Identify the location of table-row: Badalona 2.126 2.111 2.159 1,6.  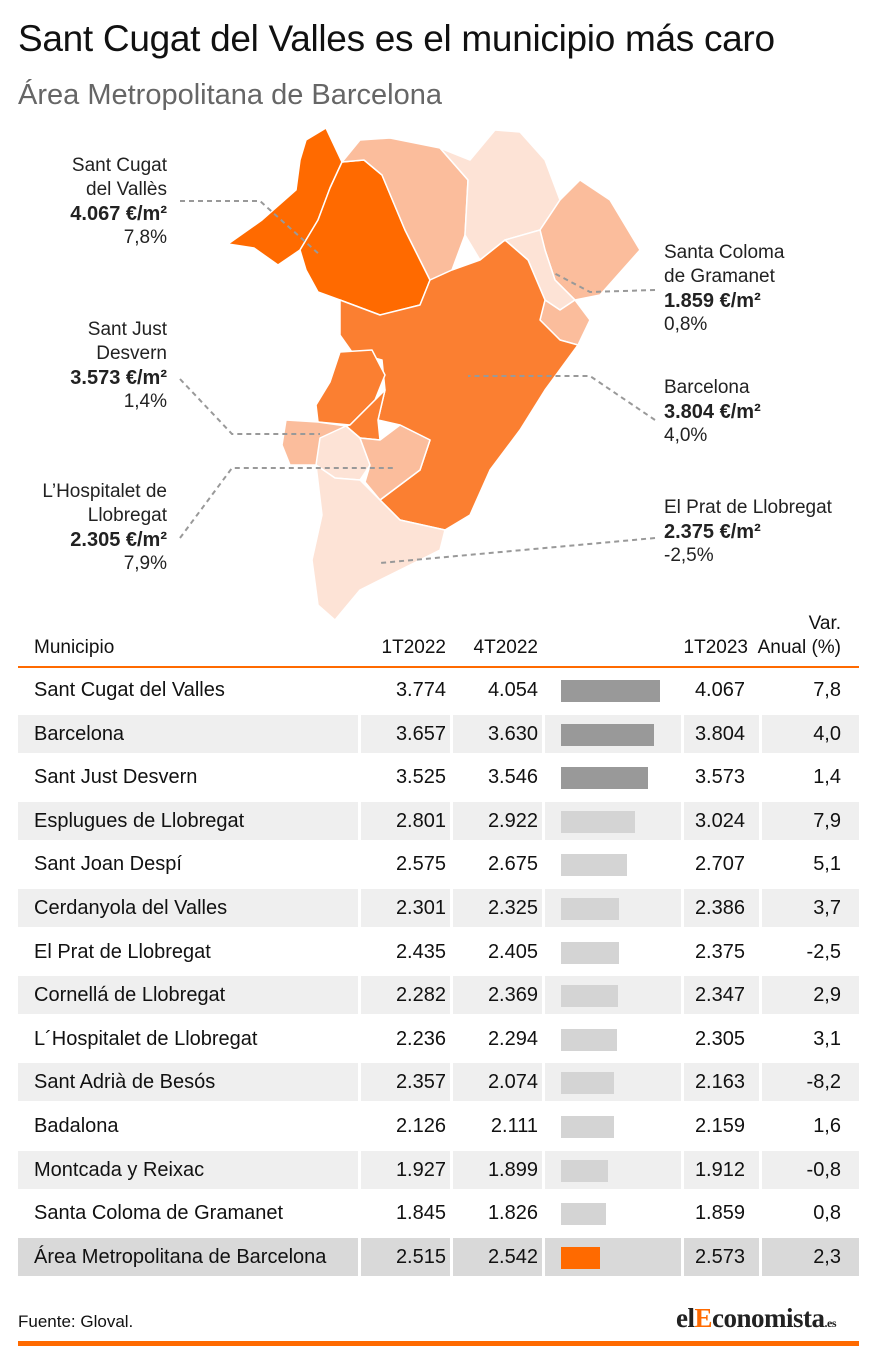
(438, 1126).